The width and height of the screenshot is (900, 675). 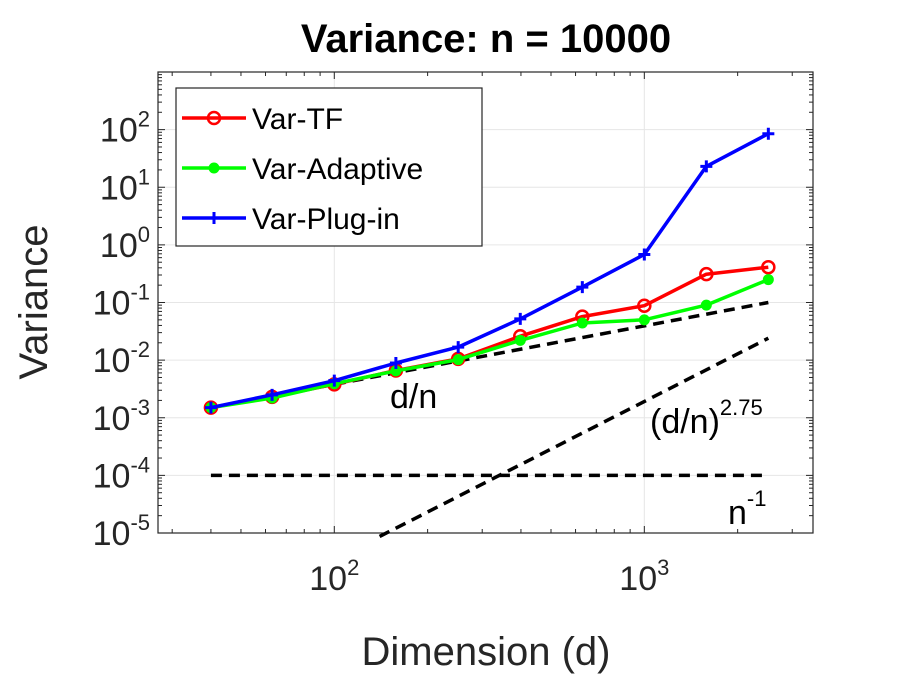 I want to click on reference-line, so click(x=574, y=437).